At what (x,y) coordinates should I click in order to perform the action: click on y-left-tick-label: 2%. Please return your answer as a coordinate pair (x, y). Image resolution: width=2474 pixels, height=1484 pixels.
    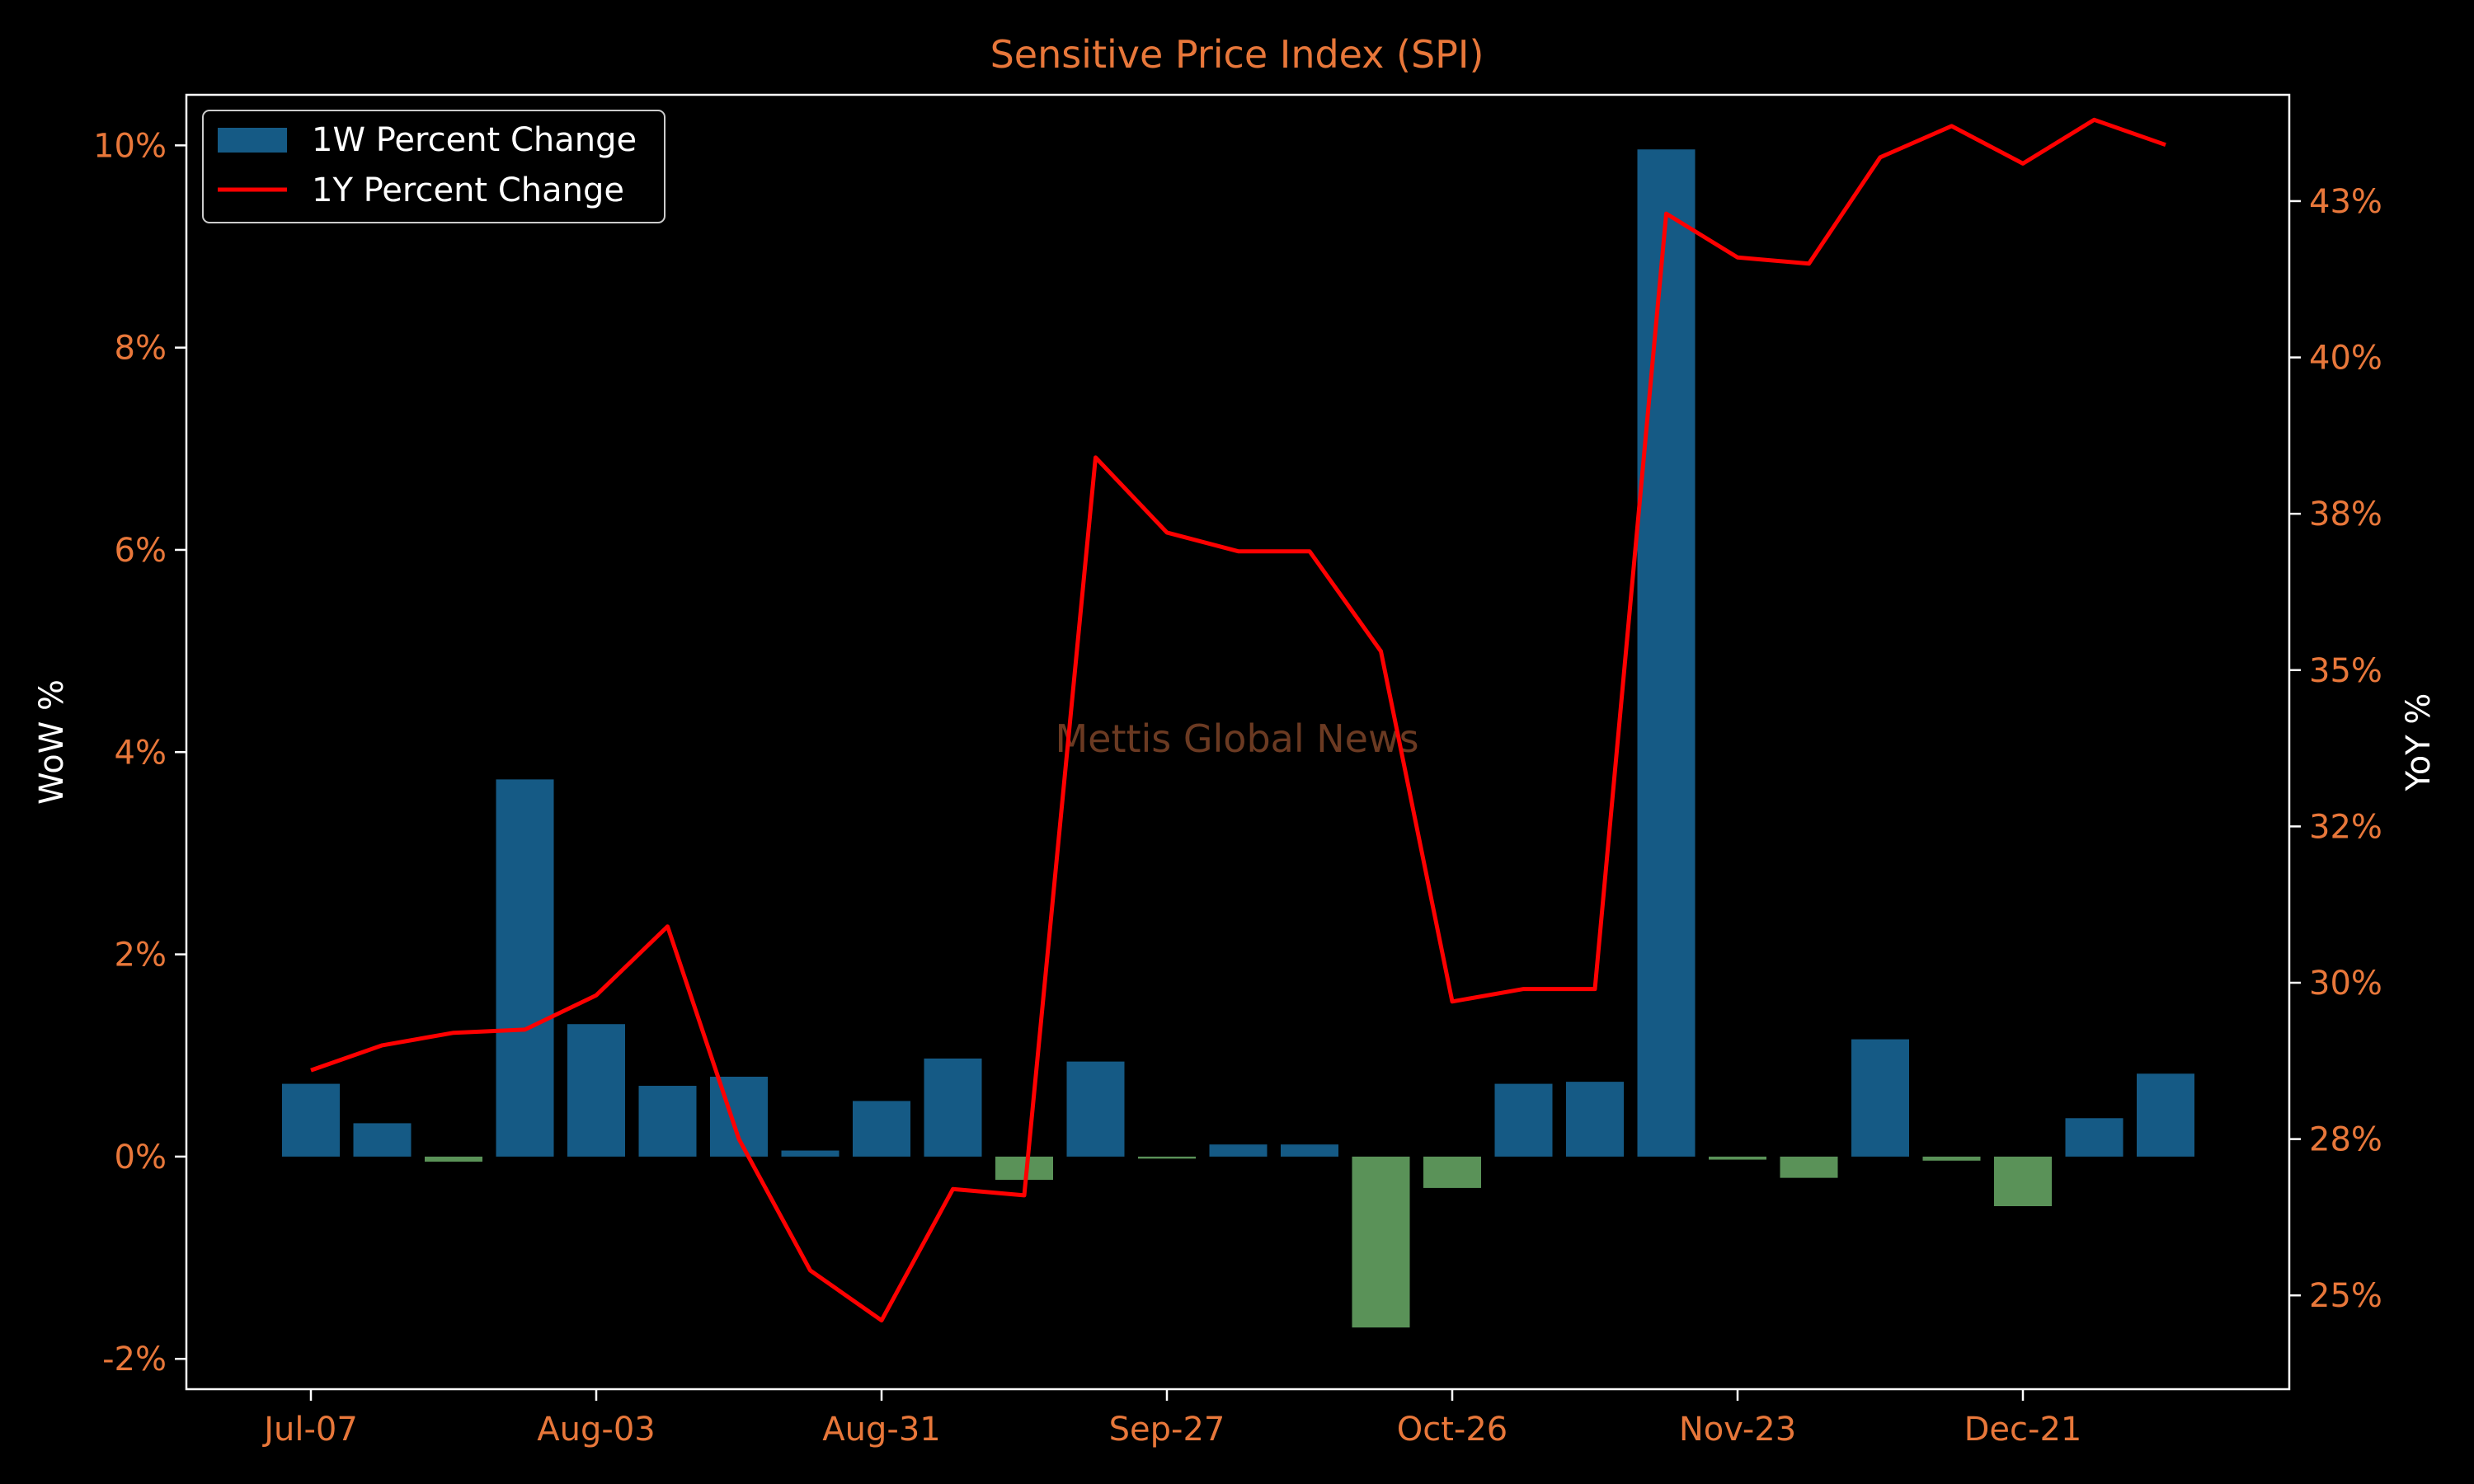
    Looking at the image, I should click on (141, 955).